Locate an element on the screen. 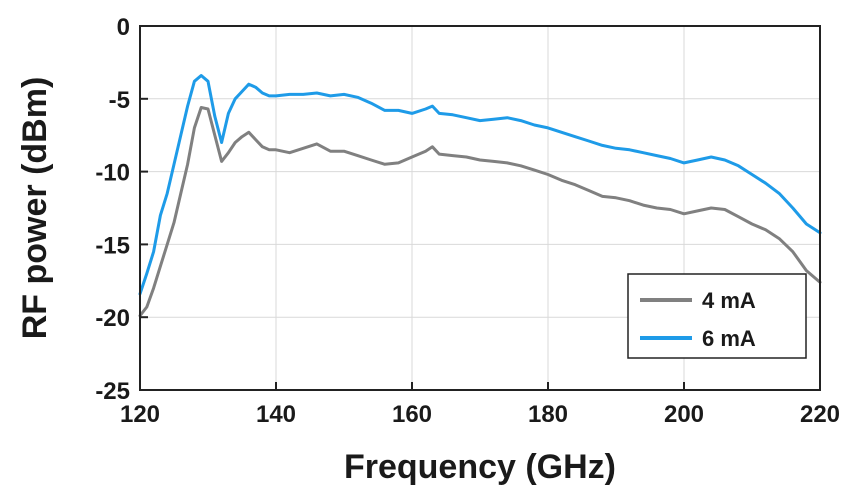 The width and height of the screenshot is (848, 490). y-axis-title: RF power (dBm) is located at coordinates (35, 208).